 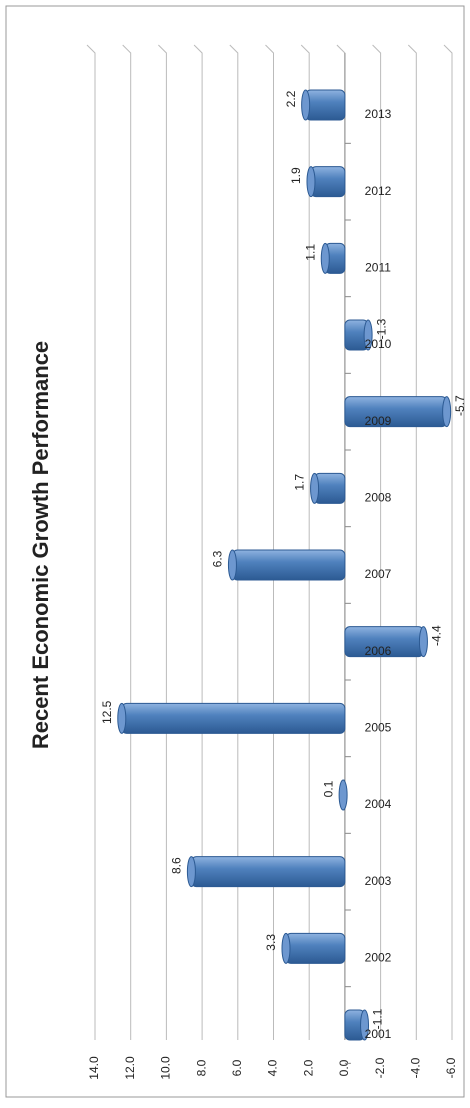 I want to click on data-label: 3.3, so click(x=271, y=942).